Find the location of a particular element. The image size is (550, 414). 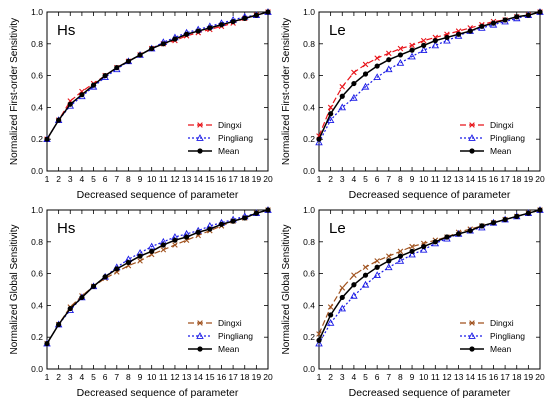

y-tick-label: 0.0 is located at coordinates (309, 369).